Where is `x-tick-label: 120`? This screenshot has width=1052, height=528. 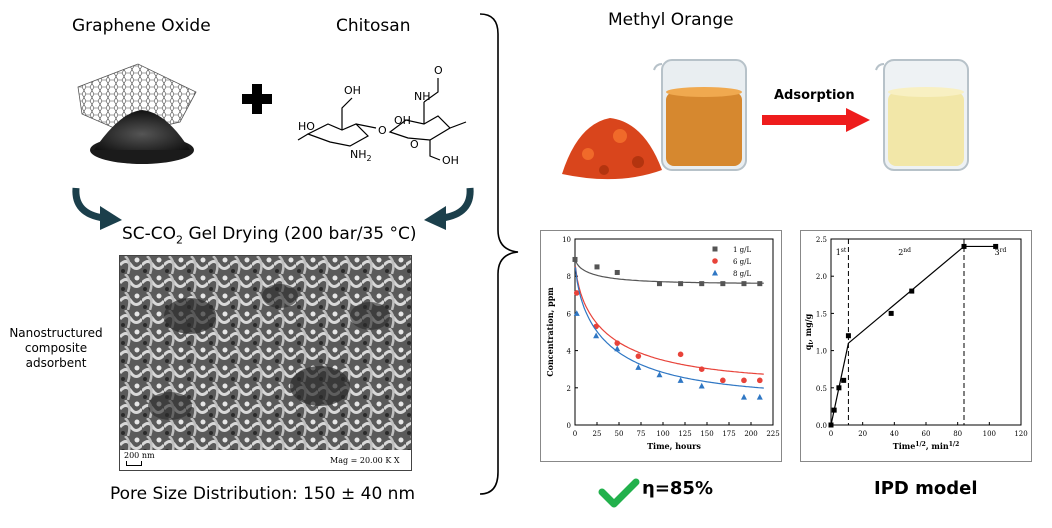 x-tick-label: 120 is located at coordinates (1020, 434).